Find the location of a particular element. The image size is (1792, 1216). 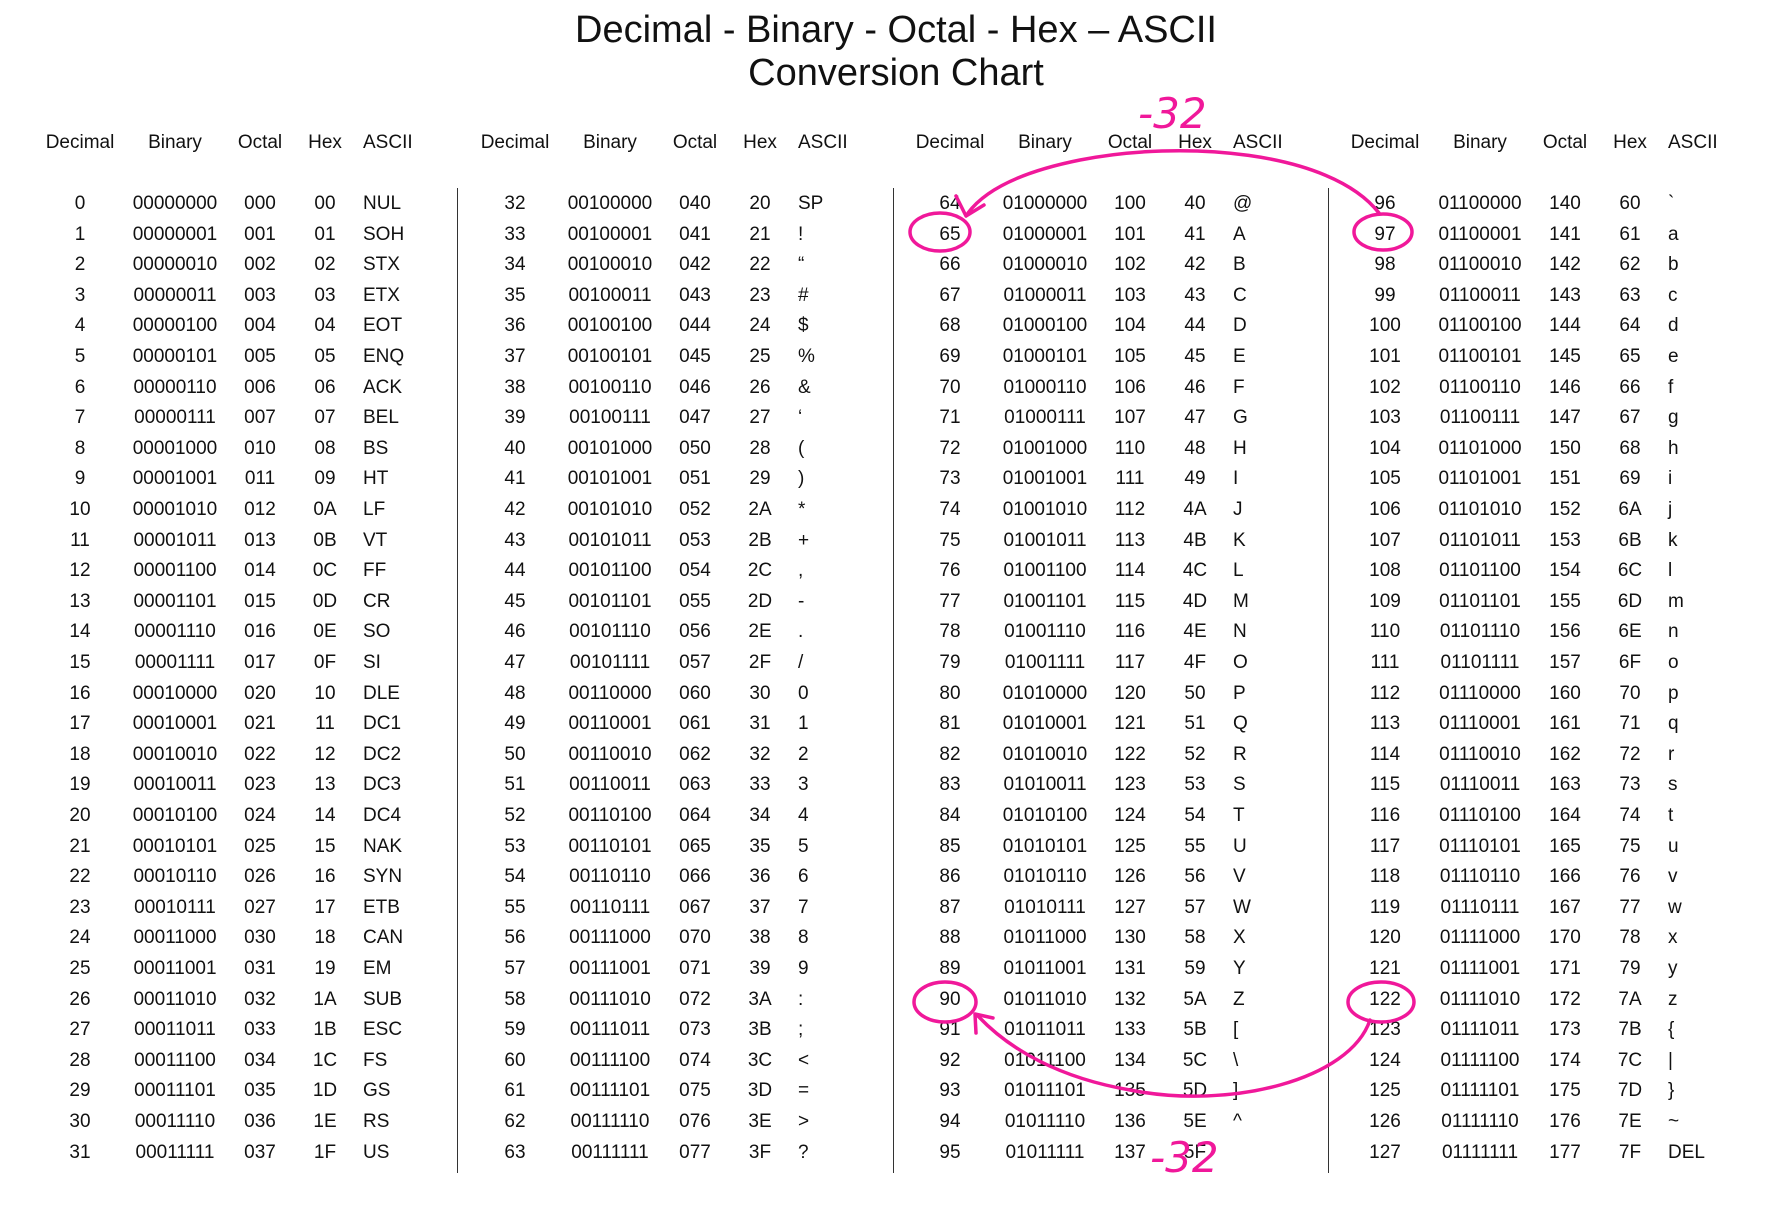

cell-oct-40: 050 is located at coordinates (695, 448).